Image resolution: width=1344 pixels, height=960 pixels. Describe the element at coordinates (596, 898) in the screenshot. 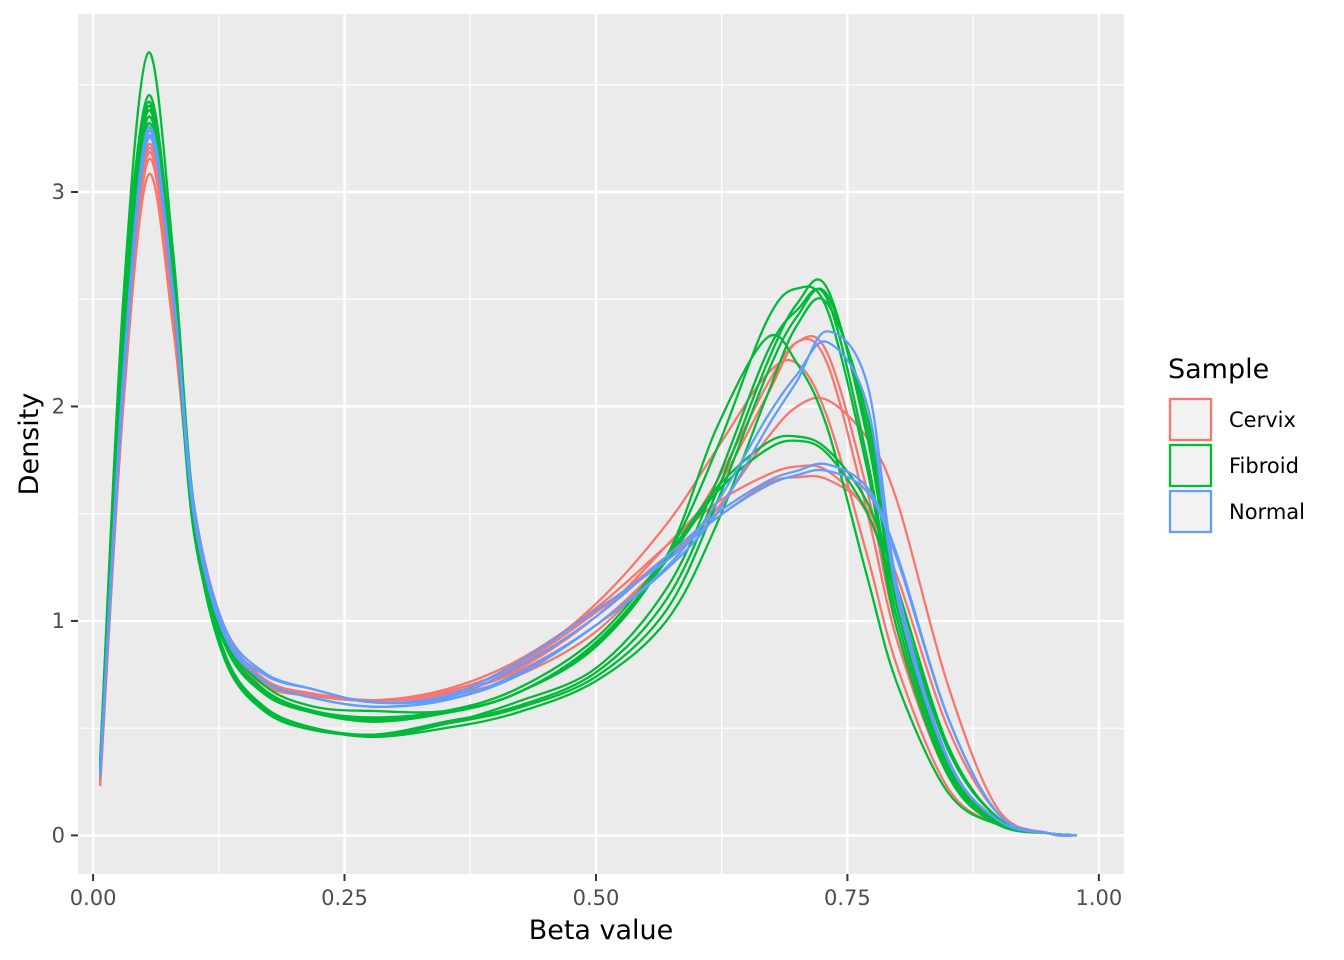

I see `x-tick-label: 0.50` at that location.